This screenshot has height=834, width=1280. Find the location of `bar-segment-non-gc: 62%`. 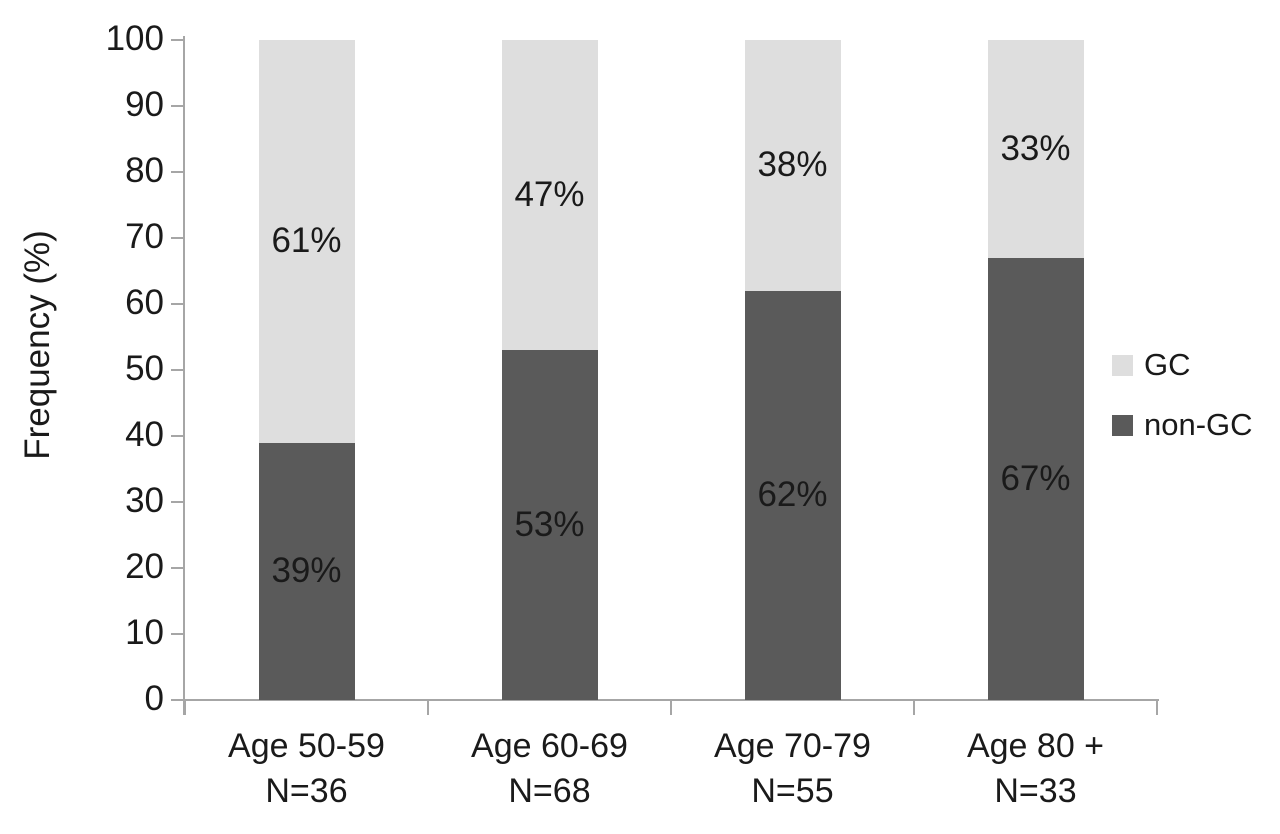

bar-segment-non-gc: 62% is located at coordinates (792, 495).